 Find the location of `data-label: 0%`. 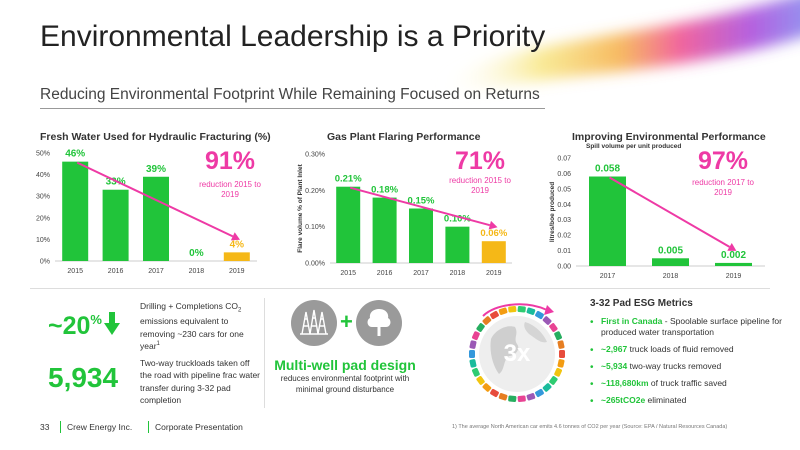

data-label: 0% is located at coordinates (196, 253).